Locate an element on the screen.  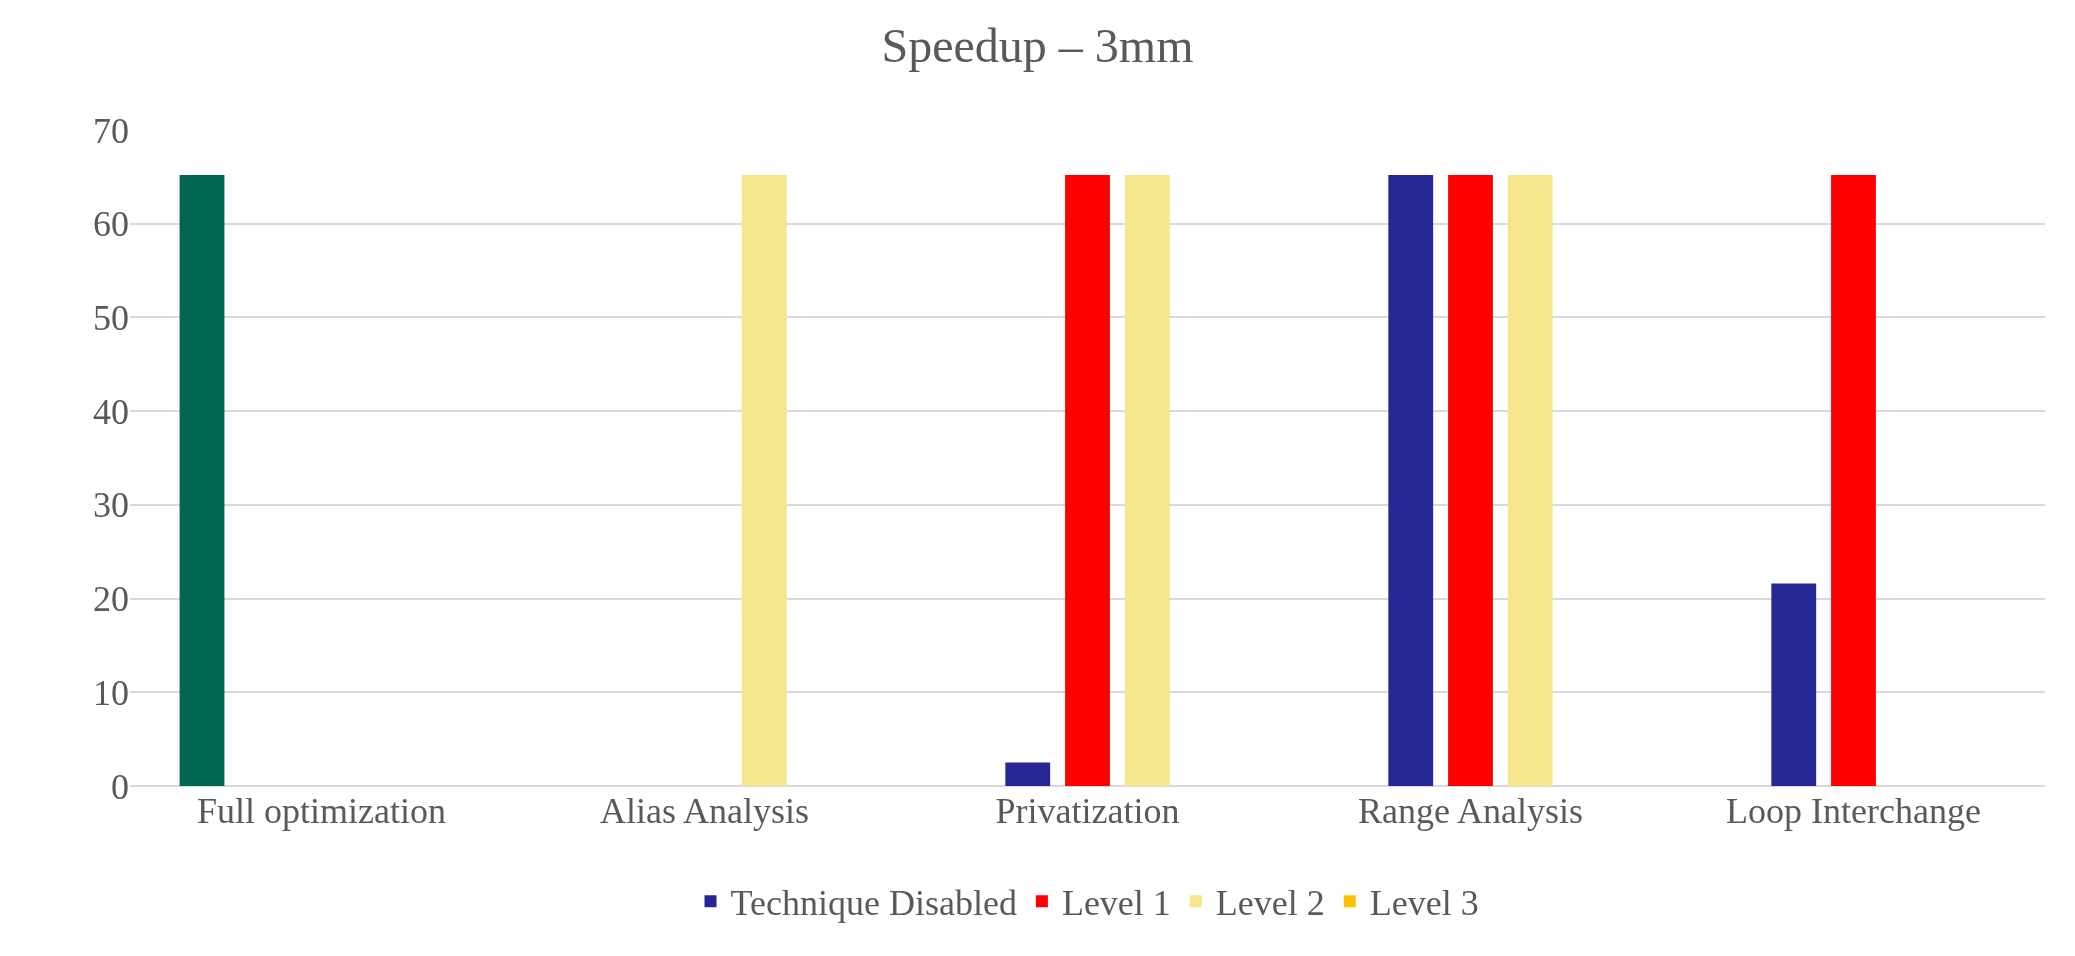
legend-label: Level 2 is located at coordinates (1270, 903).